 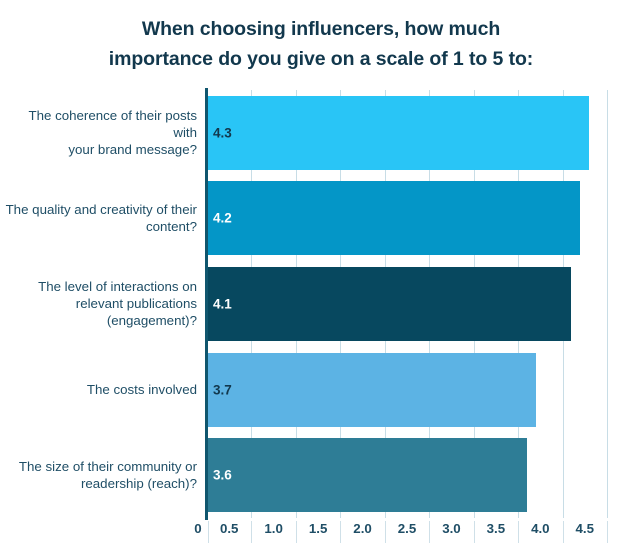 I want to click on bar-row: 4.1, so click(x=407, y=303).